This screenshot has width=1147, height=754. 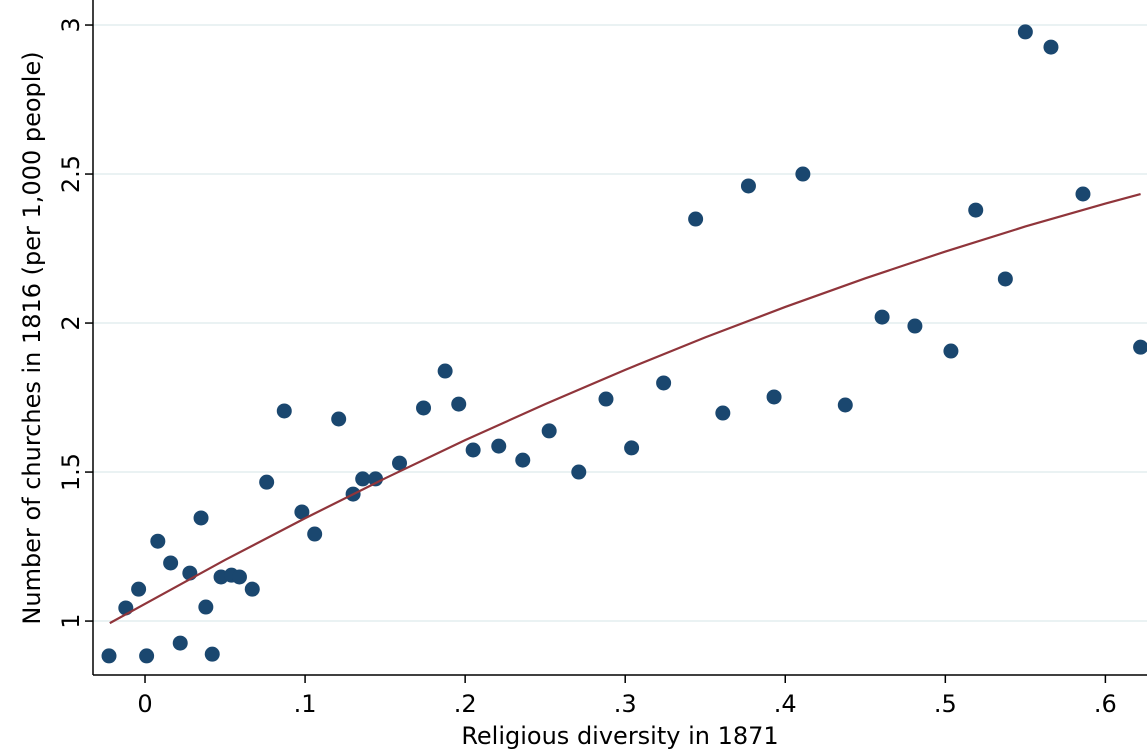 I want to click on x-tick-label: .3, so click(x=625, y=704).